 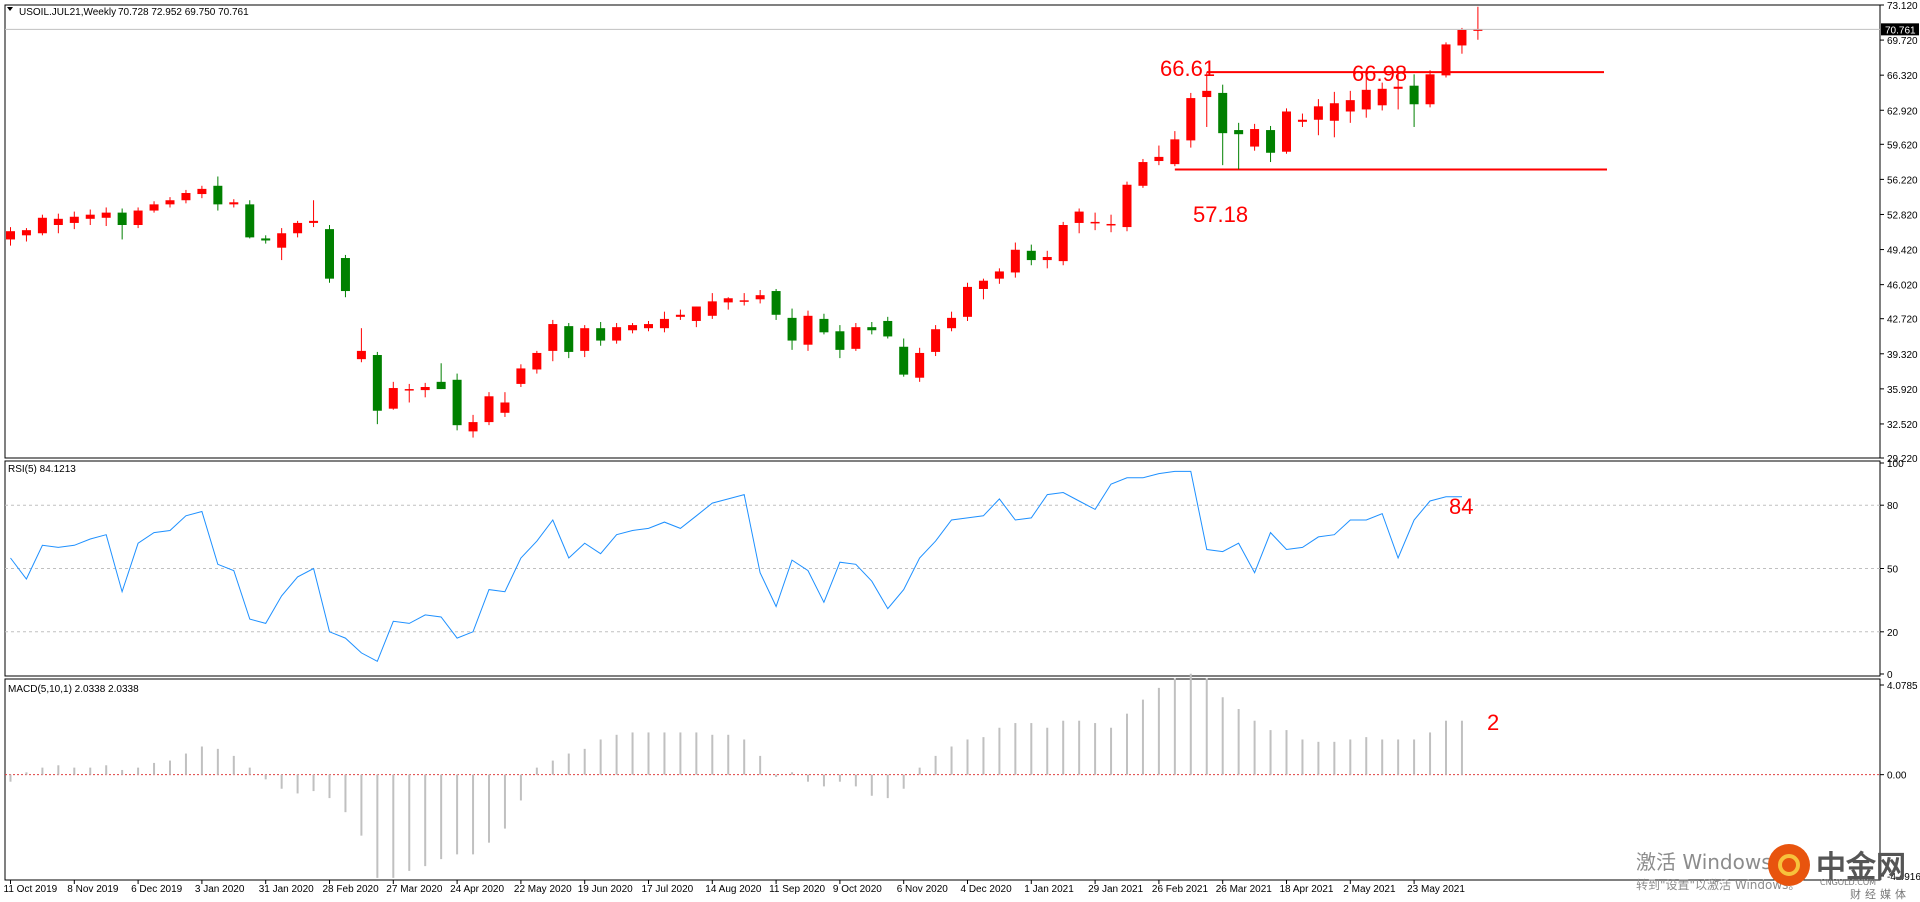 What do you see at coordinates (987, 889) in the screenshot?
I see `date-tick-label: 4 Dec 2020` at bounding box center [987, 889].